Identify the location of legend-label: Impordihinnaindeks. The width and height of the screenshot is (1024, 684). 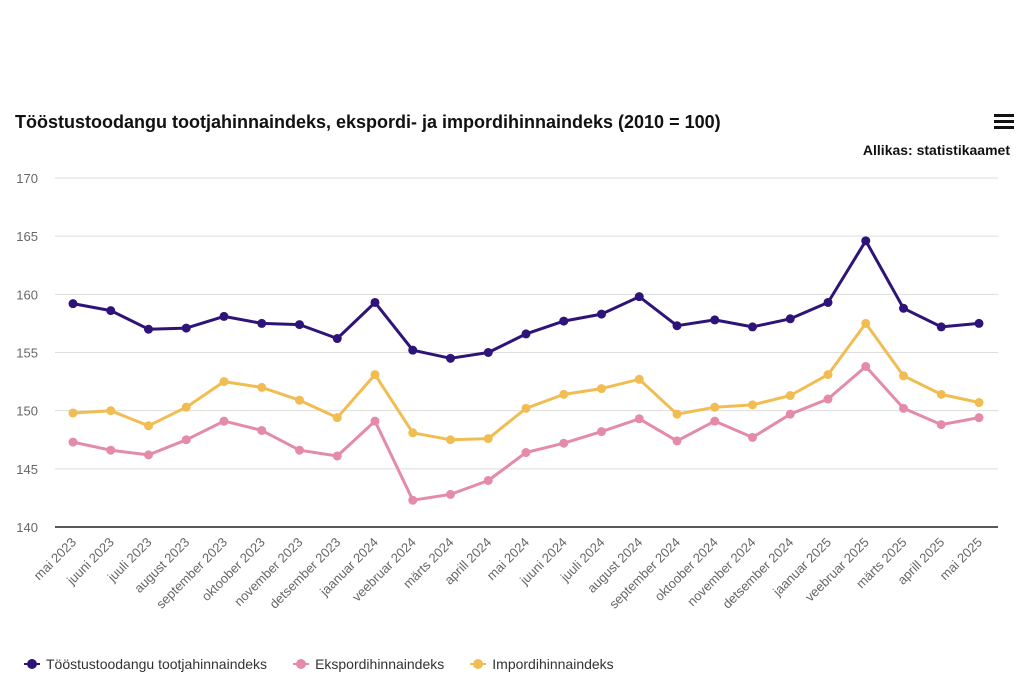
(553, 664).